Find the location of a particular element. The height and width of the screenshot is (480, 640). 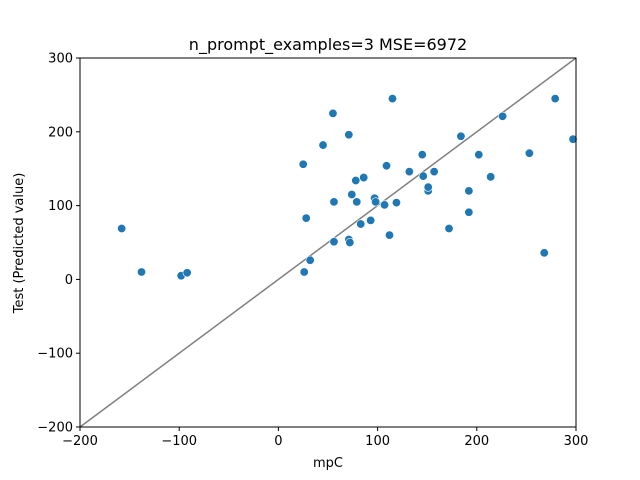

y-tick-label: 100 is located at coordinates (60, 206).